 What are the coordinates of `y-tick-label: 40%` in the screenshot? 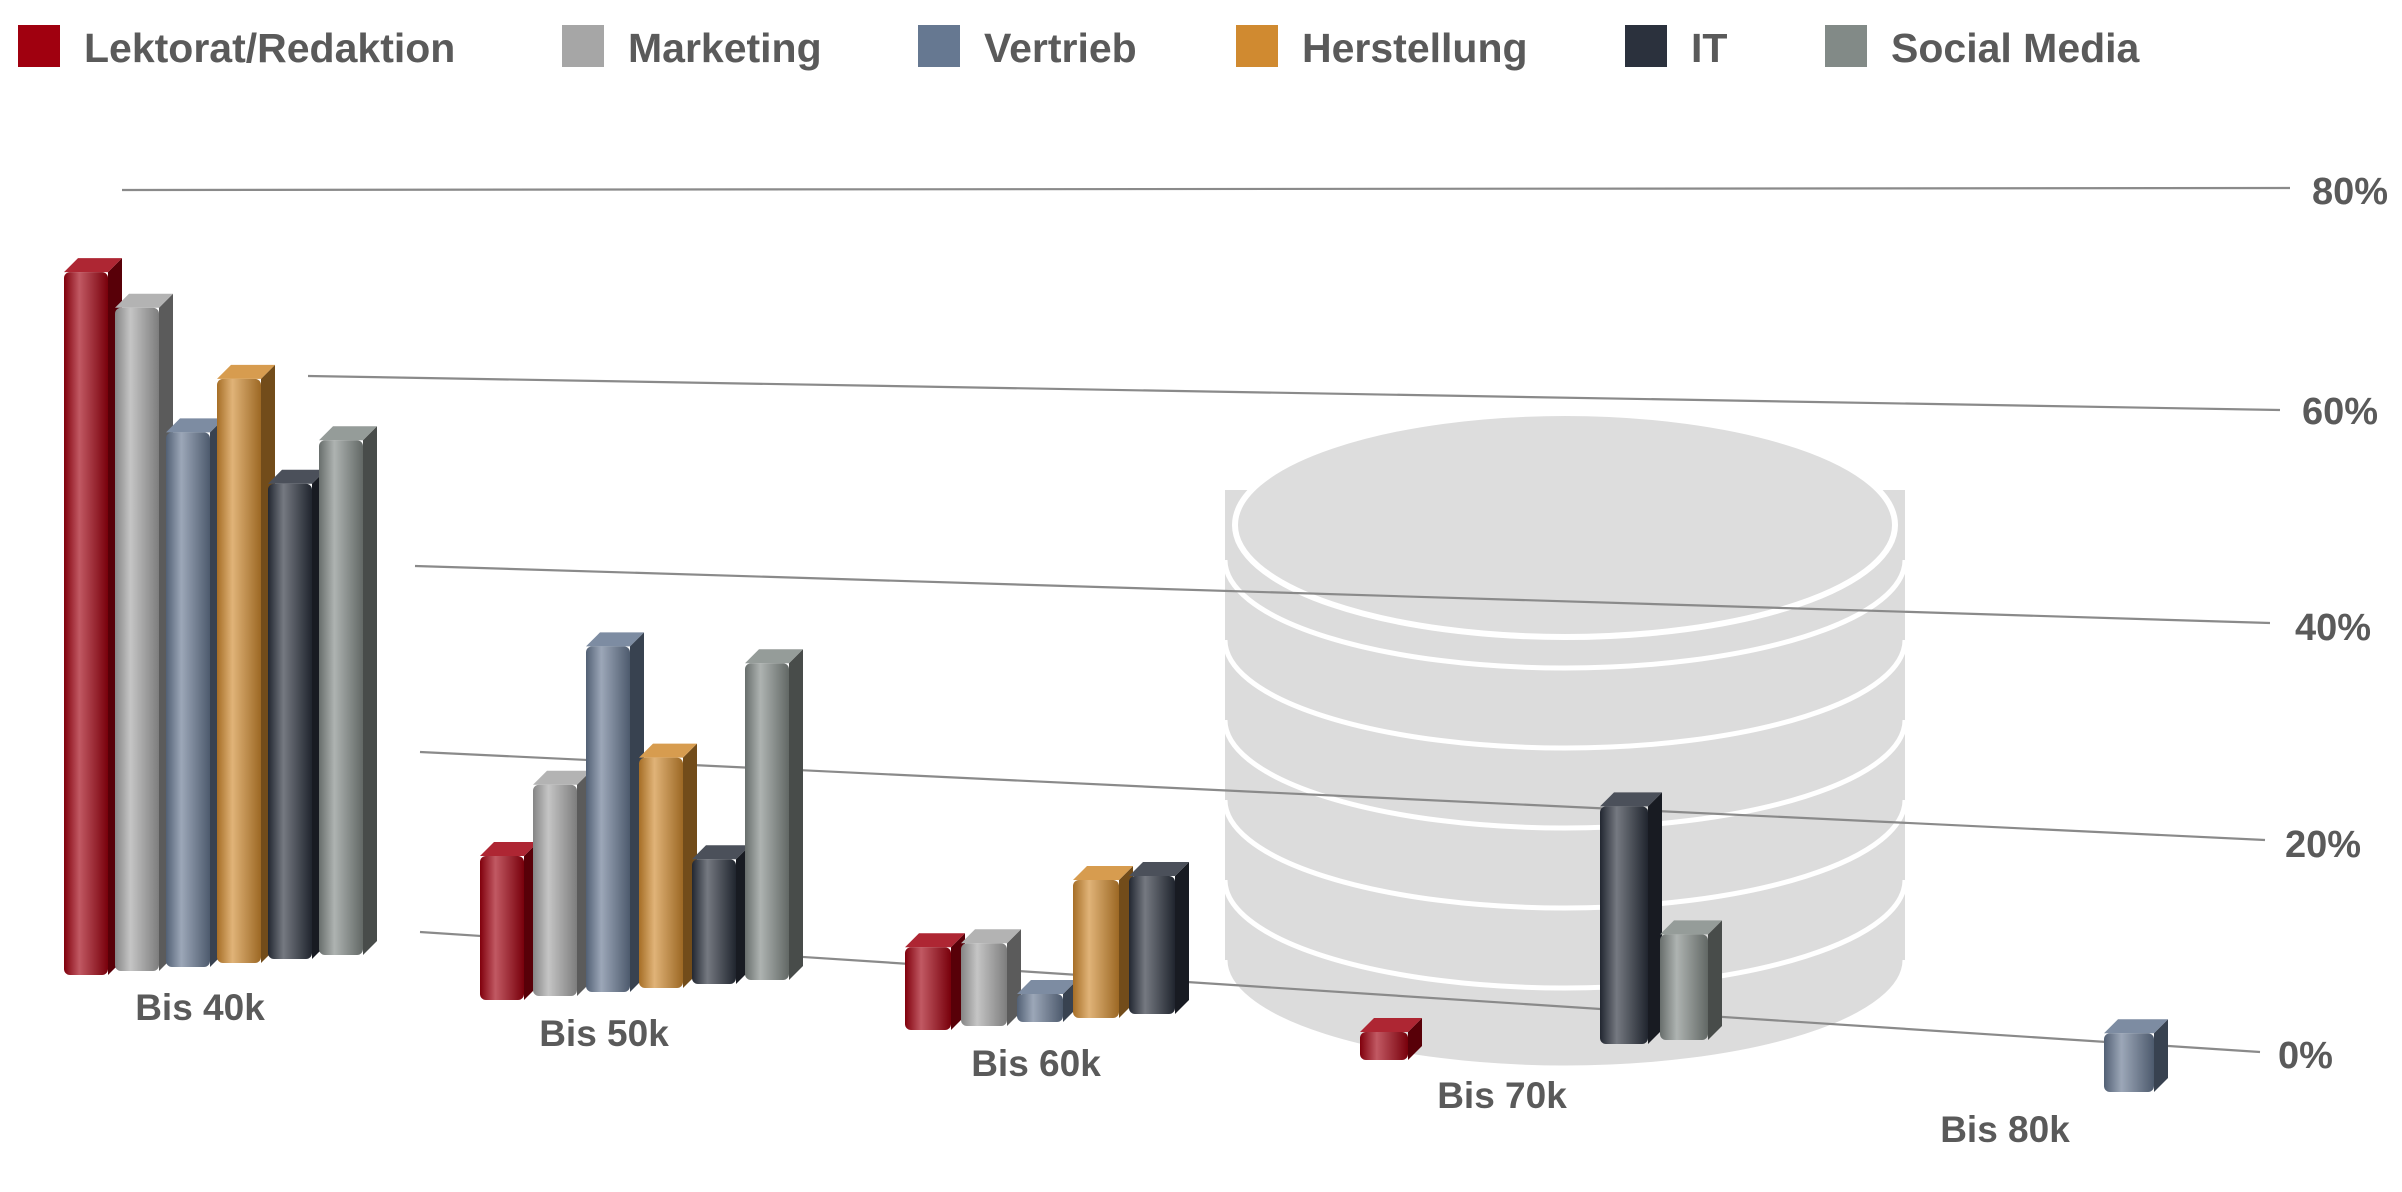 It's located at (2333, 628).